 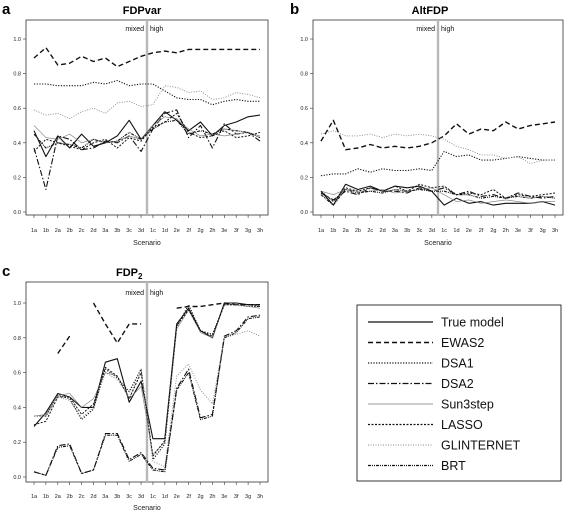 What do you see at coordinates (19, 126) in the screenshot?
I see `panel-a-y-axis: 0.0 0.2 0.4 0.6 0.8 1.0` at bounding box center [19, 126].